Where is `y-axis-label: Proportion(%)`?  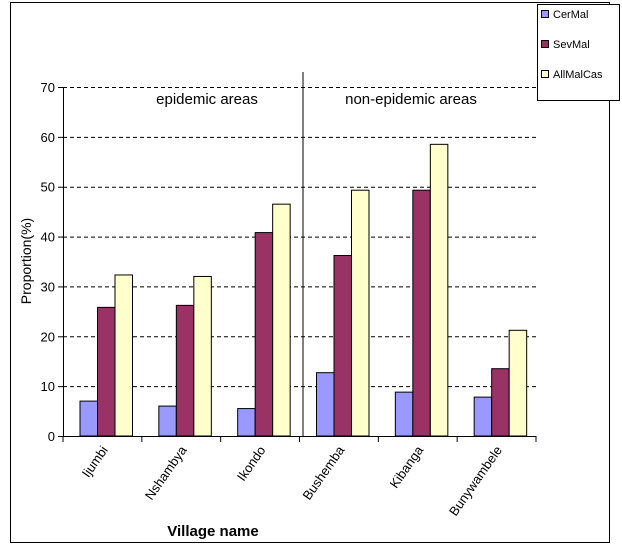
y-axis-label: Proportion(%) is located at coordinates (26, 261).